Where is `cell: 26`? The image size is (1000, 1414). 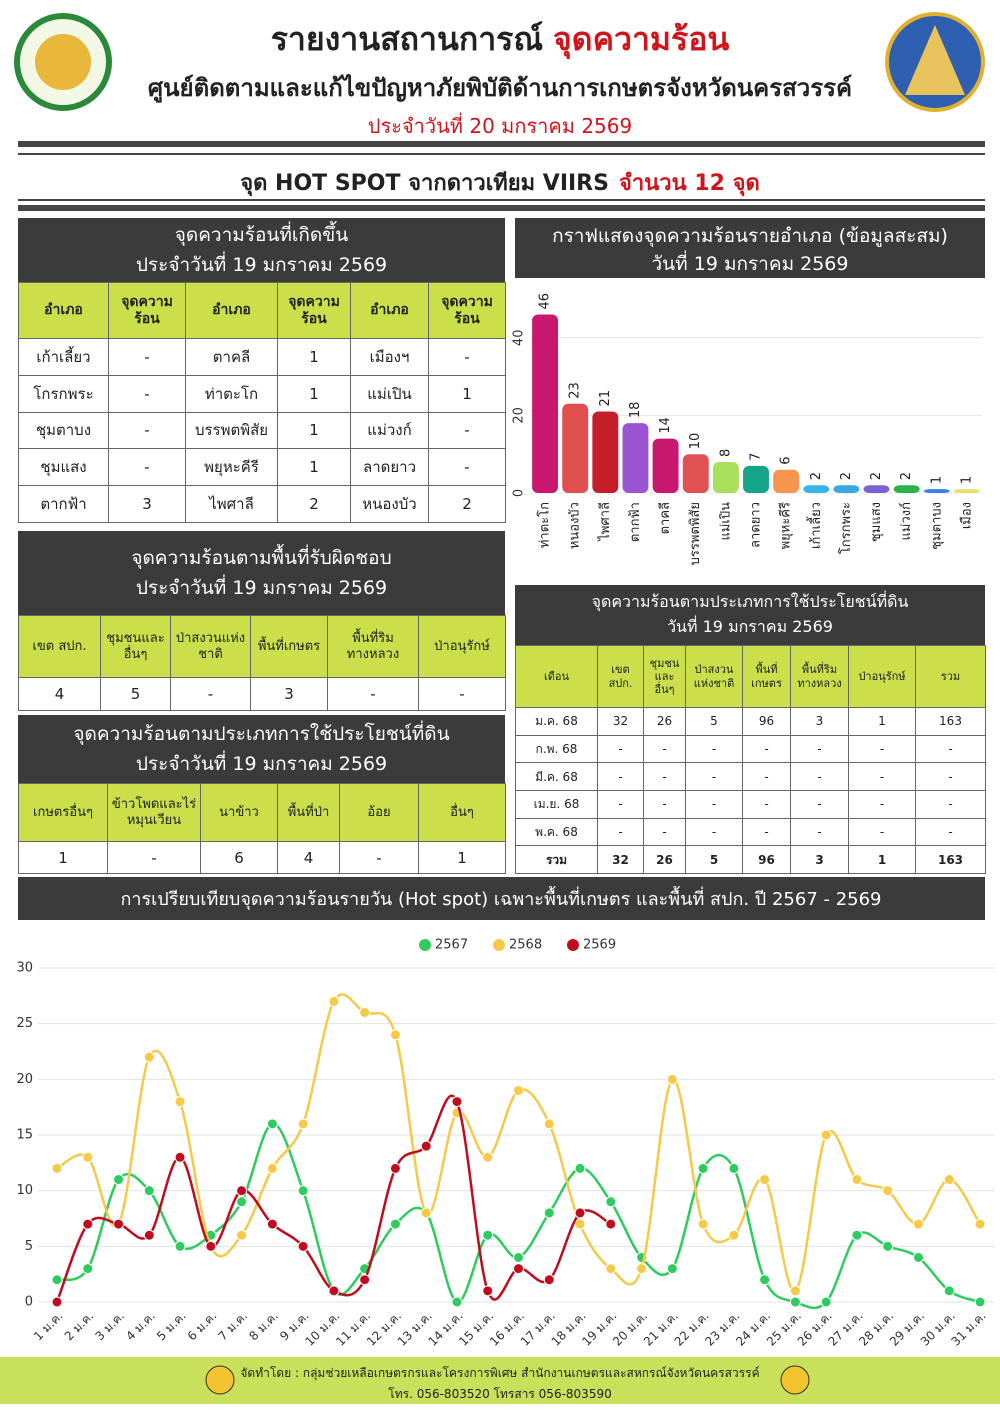
cell: 26 is located at coordinates (664, 721).